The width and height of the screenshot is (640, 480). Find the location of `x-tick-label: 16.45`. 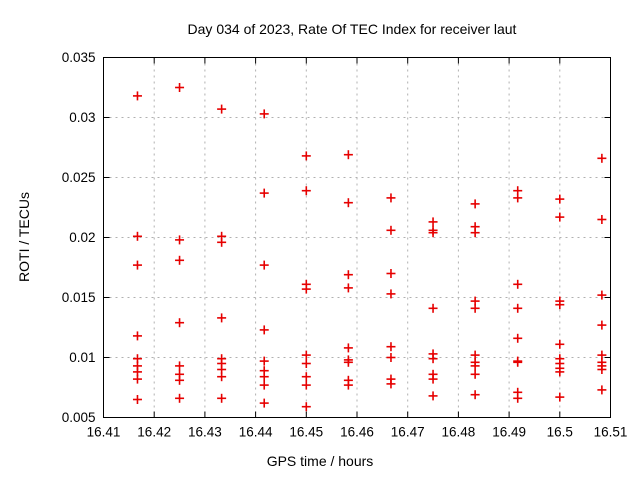

x-tick-label: 16.45 is located at coordinates (306, 432).